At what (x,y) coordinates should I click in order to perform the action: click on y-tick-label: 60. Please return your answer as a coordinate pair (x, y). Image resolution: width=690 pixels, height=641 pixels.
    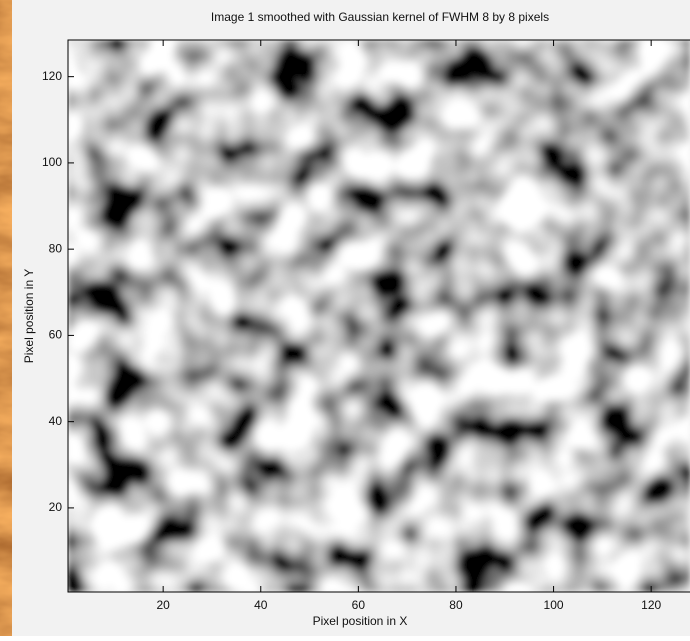
    Looking at the image, I should click on (56, 335).